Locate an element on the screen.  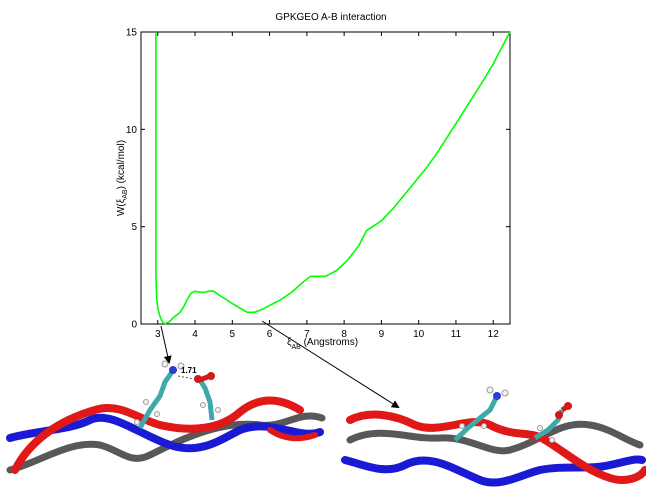
ribbon-gray-left is located at coordinates (166, 443).